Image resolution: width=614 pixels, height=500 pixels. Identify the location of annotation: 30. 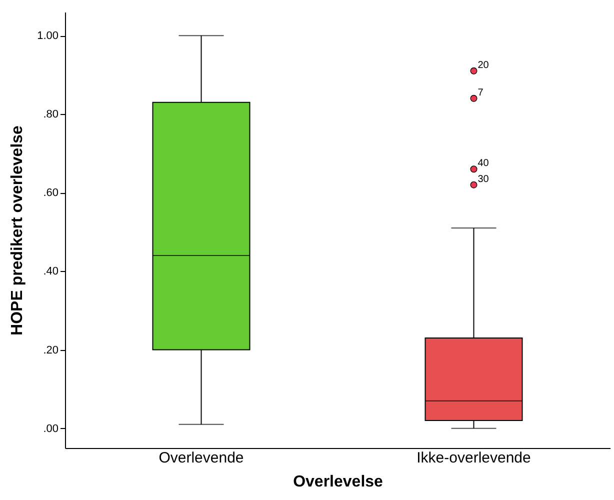
(484, 179).